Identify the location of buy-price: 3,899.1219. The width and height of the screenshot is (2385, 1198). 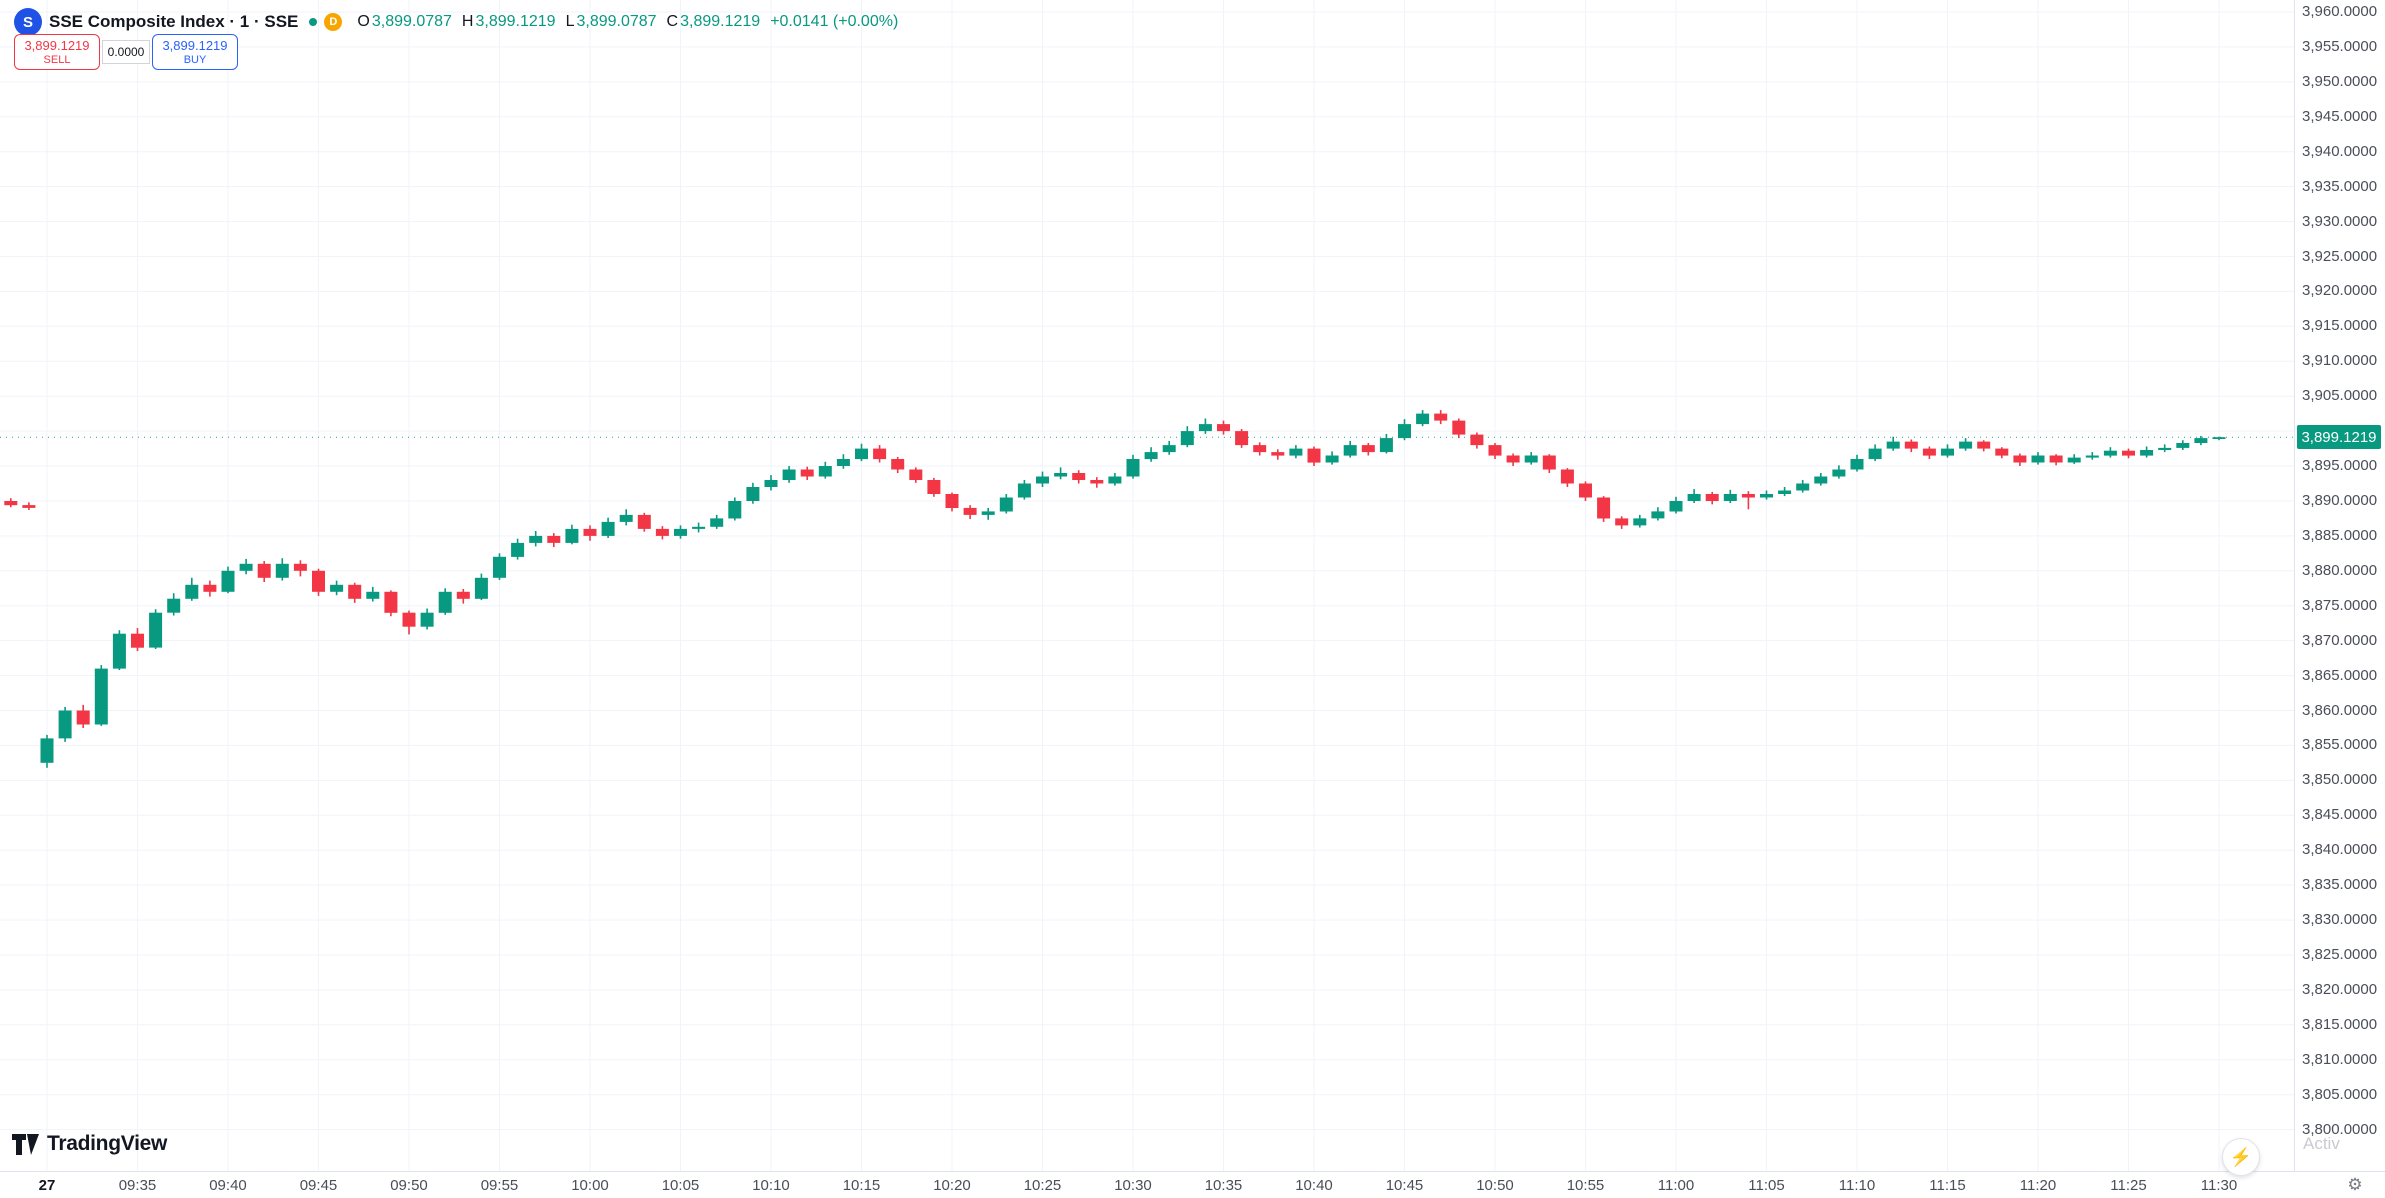
(195, 45).